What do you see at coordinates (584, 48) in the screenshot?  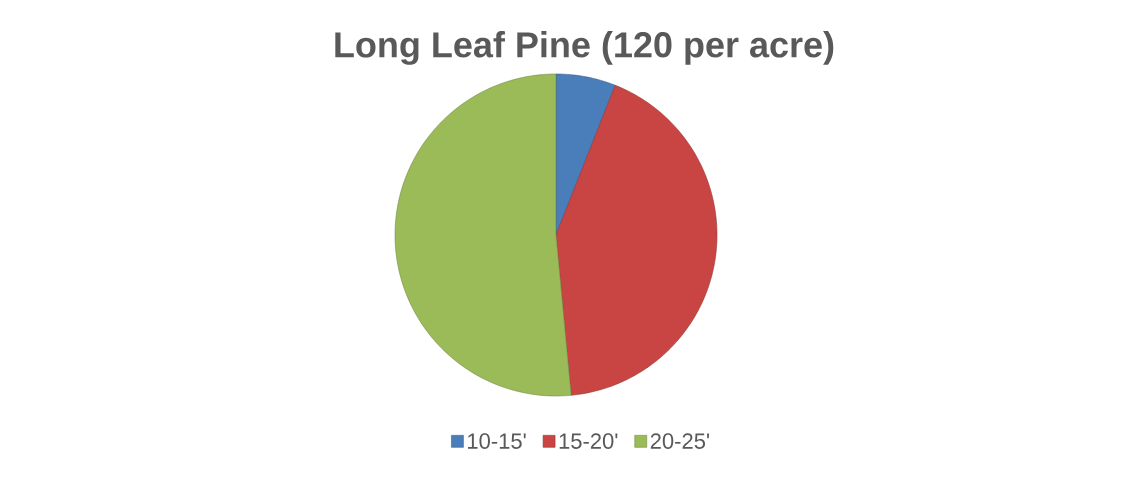 I see `chart-title: Long Leaf Pine (120 per acre)` at bounding box center [584, 48].